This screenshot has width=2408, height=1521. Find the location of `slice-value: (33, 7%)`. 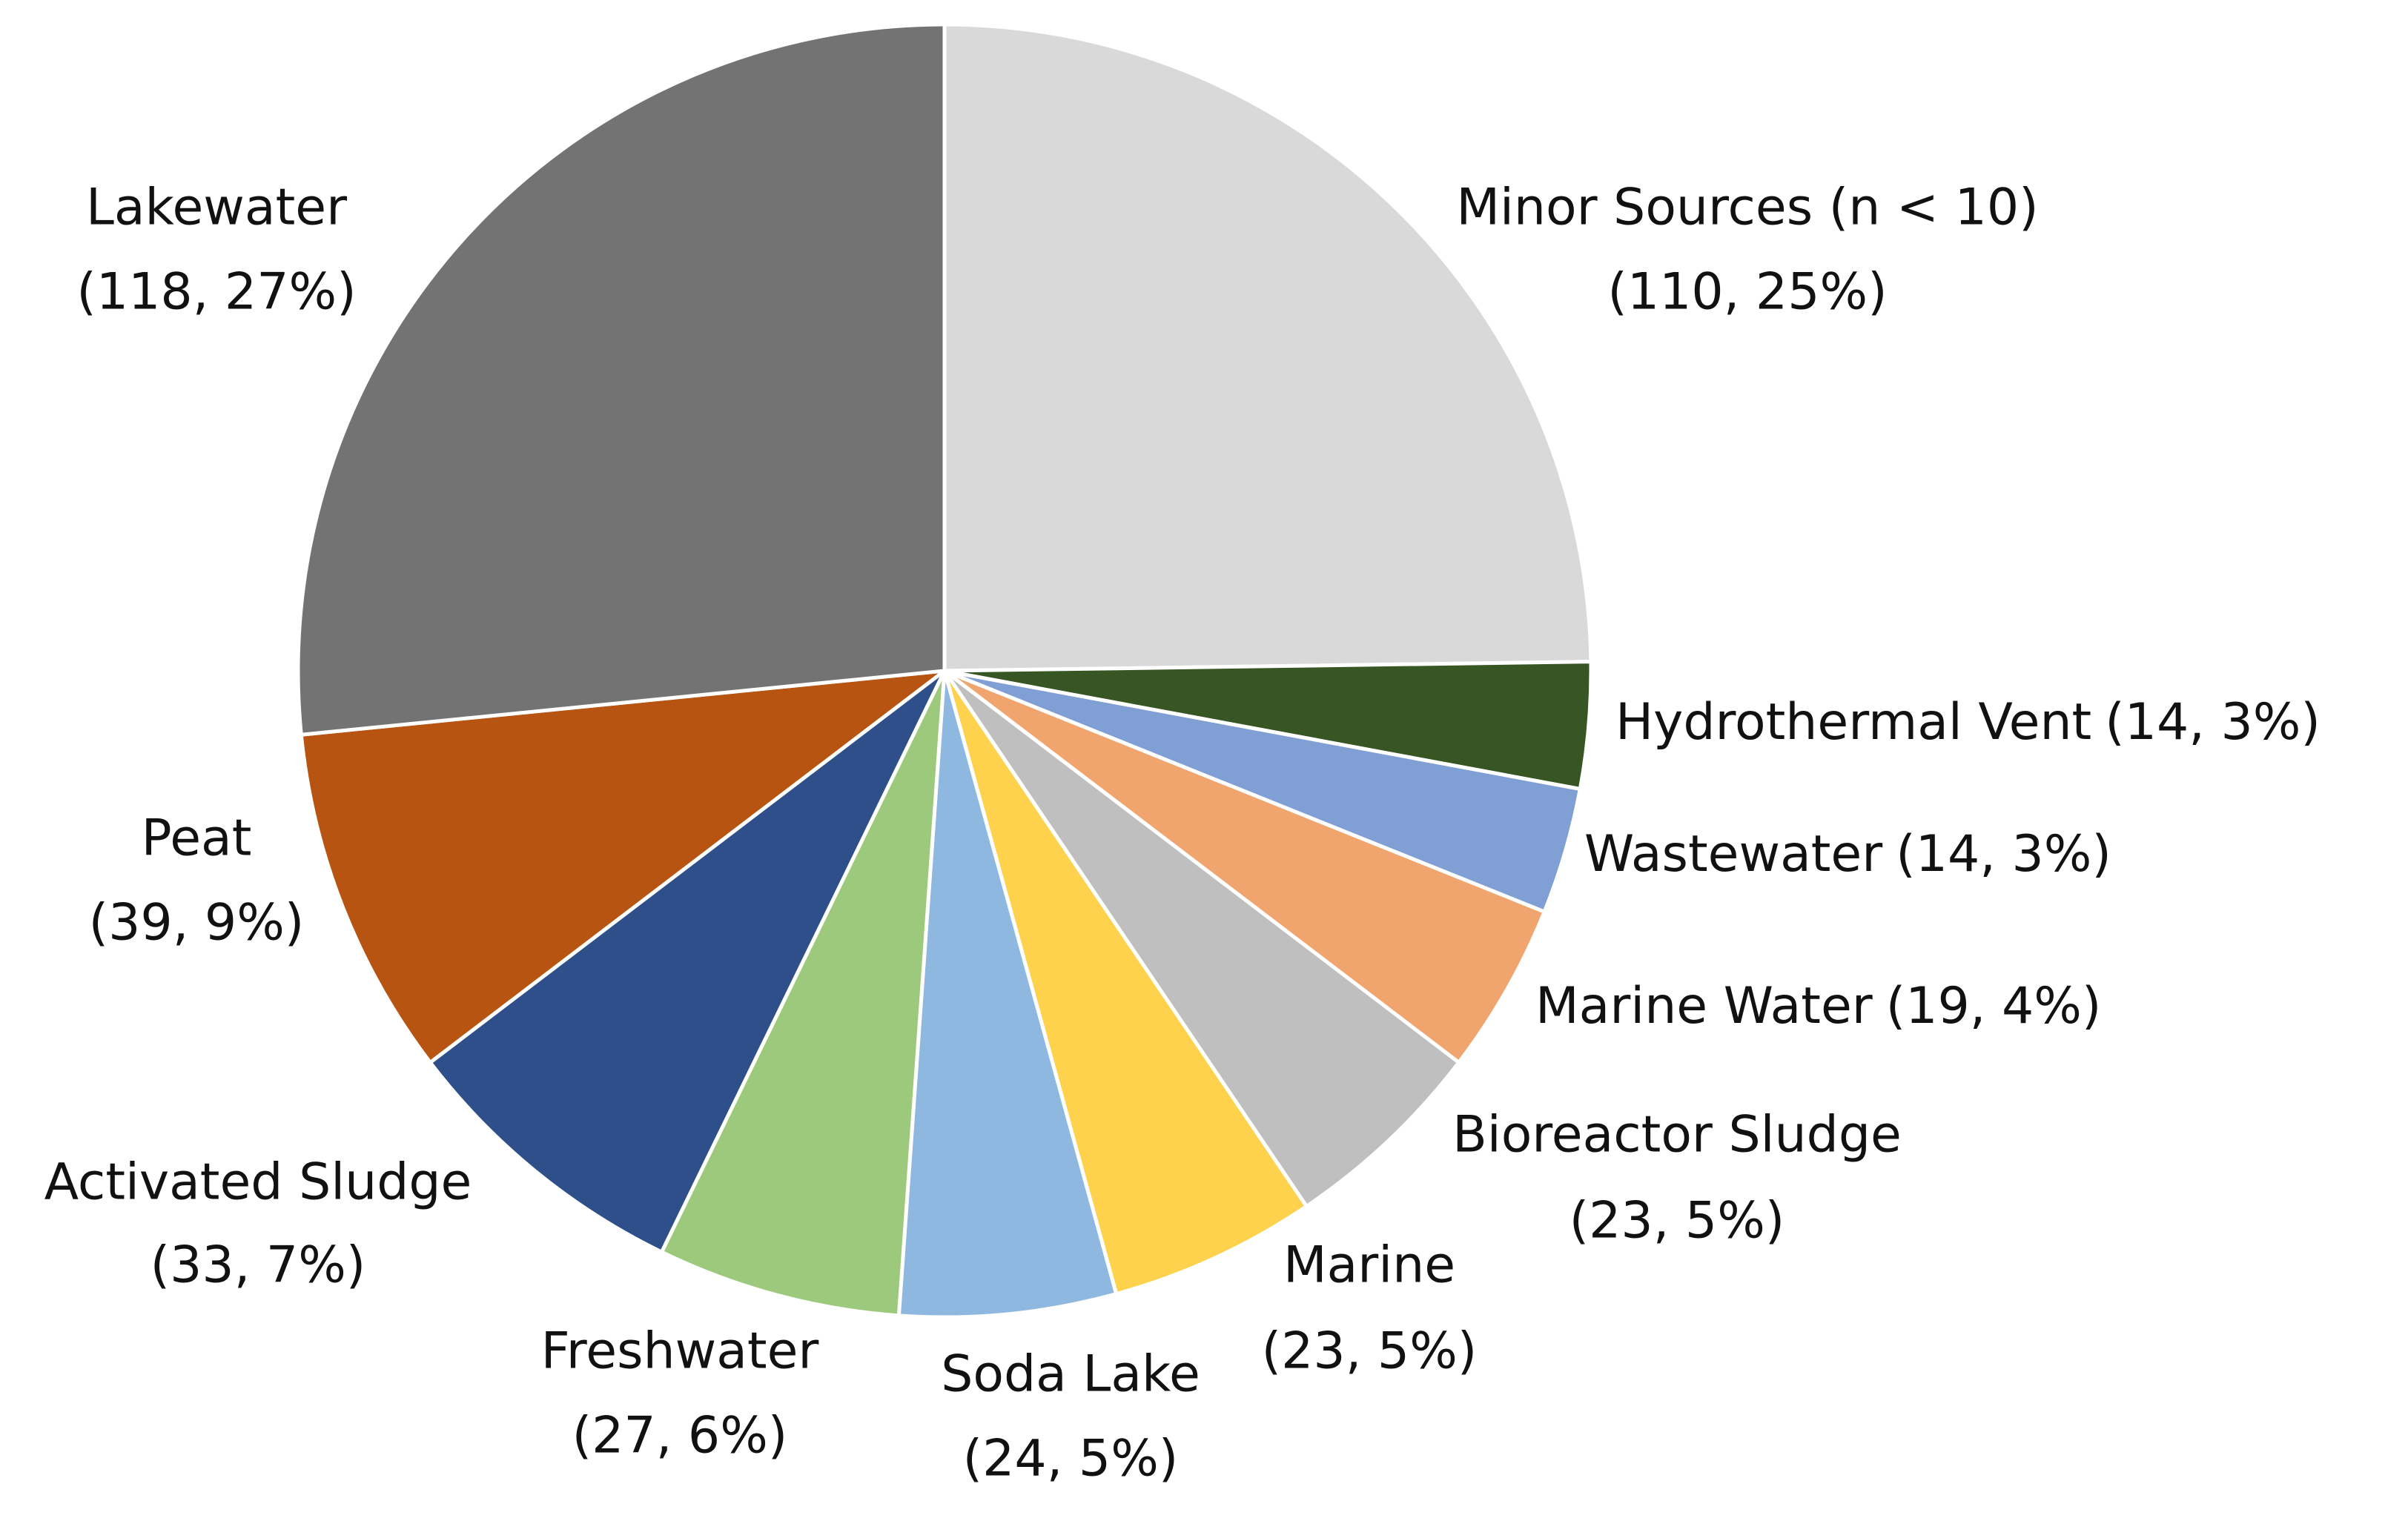

slice-value: (33, 7%) is located at coordinates (258, 1265).